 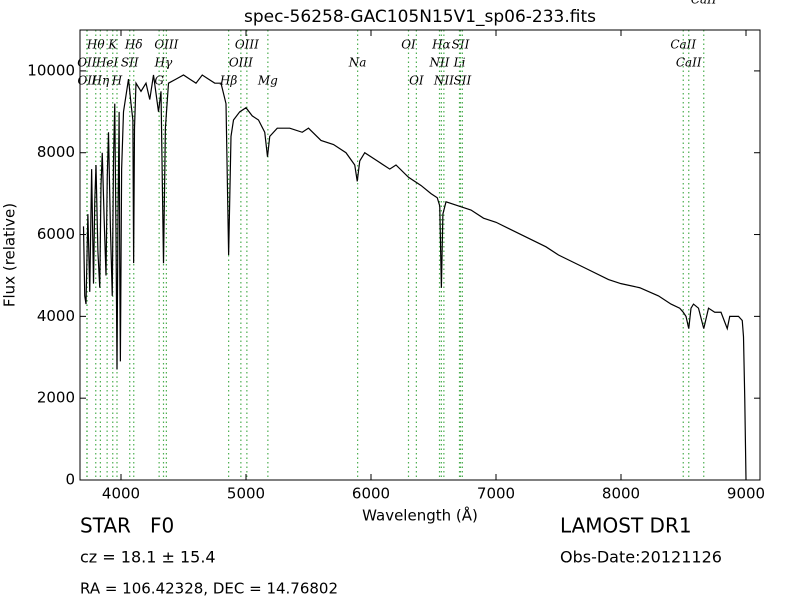 What do you see at coordinates (228, 81) in the screenshot?
I see `spectral-line-label: Hβ` at bounding box center [228, 81].